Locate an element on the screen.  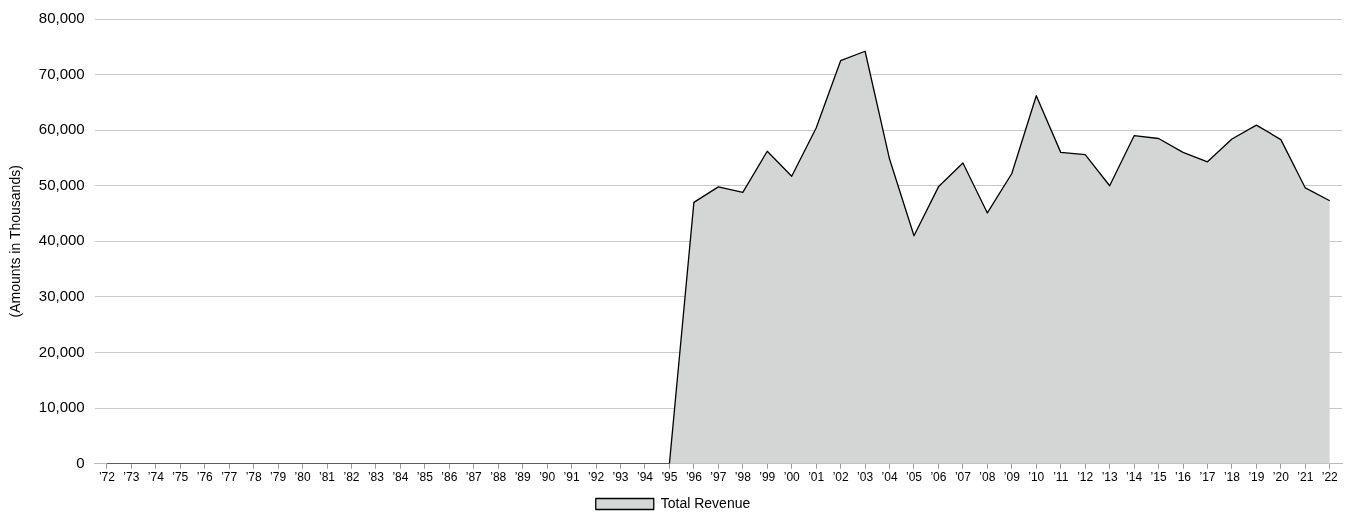
x-tick-label: ’01 is located at coordinates (816, 477).